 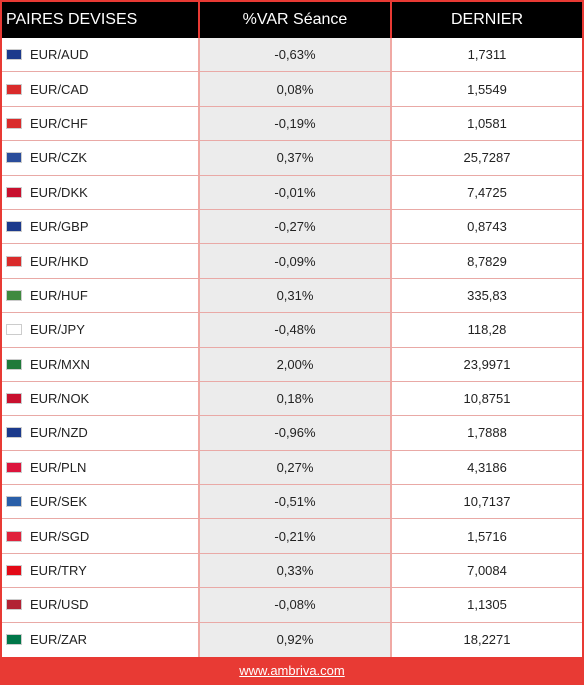 What do you see at coordinates (100, 364) in the screenshot?
I see `pair-cell: EUR/MXN` at bounding box center [100, 364].